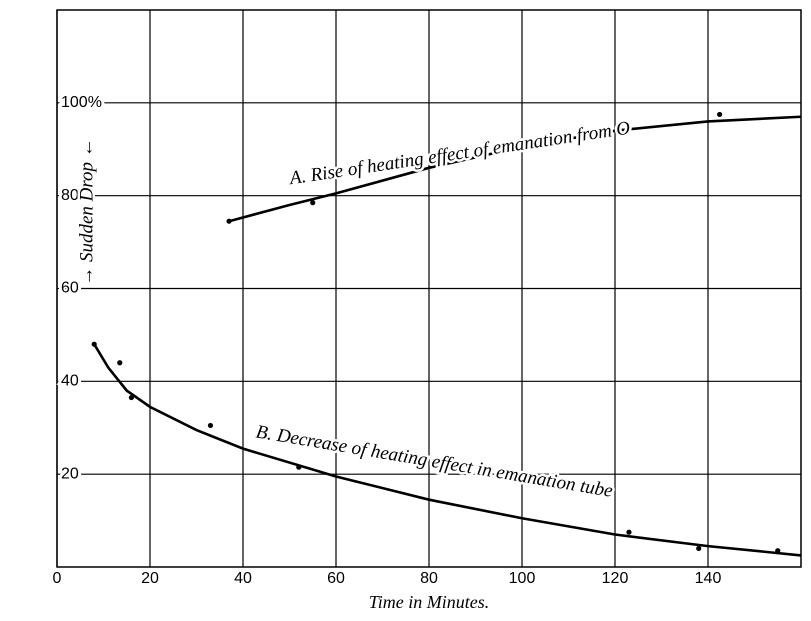 The width and height of the screenshot is (811, 621). I want to click on x-tick-label: 120, so click(615, 578).